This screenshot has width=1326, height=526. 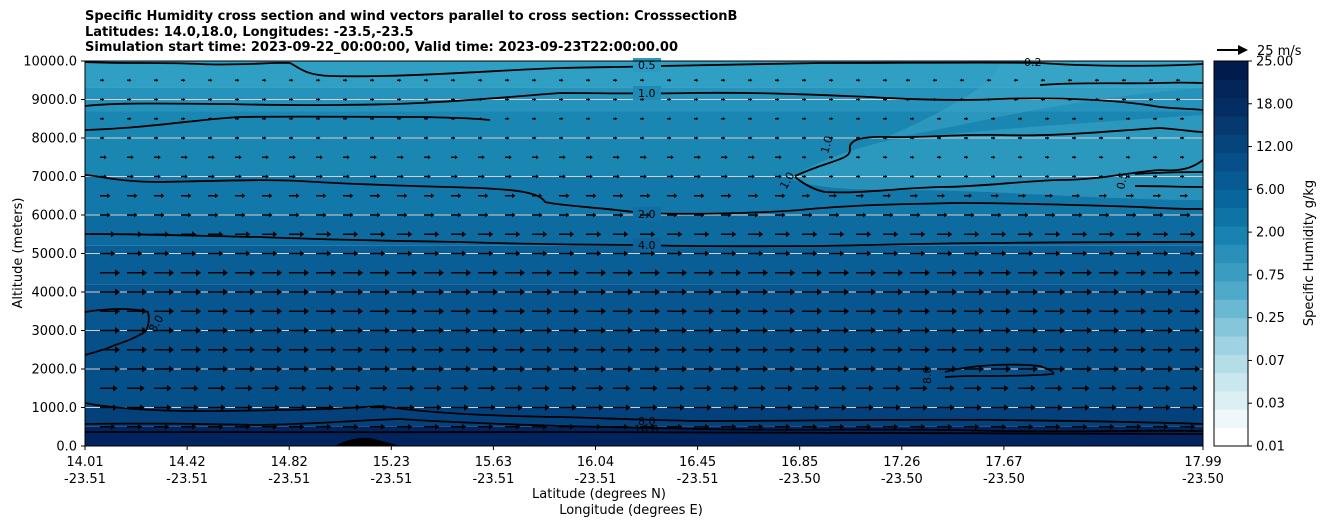 What do you see at coordinates (55, 370) in the screenshot?
I see `y-tick-label: 2000.0` at bounding box center [55, 370].